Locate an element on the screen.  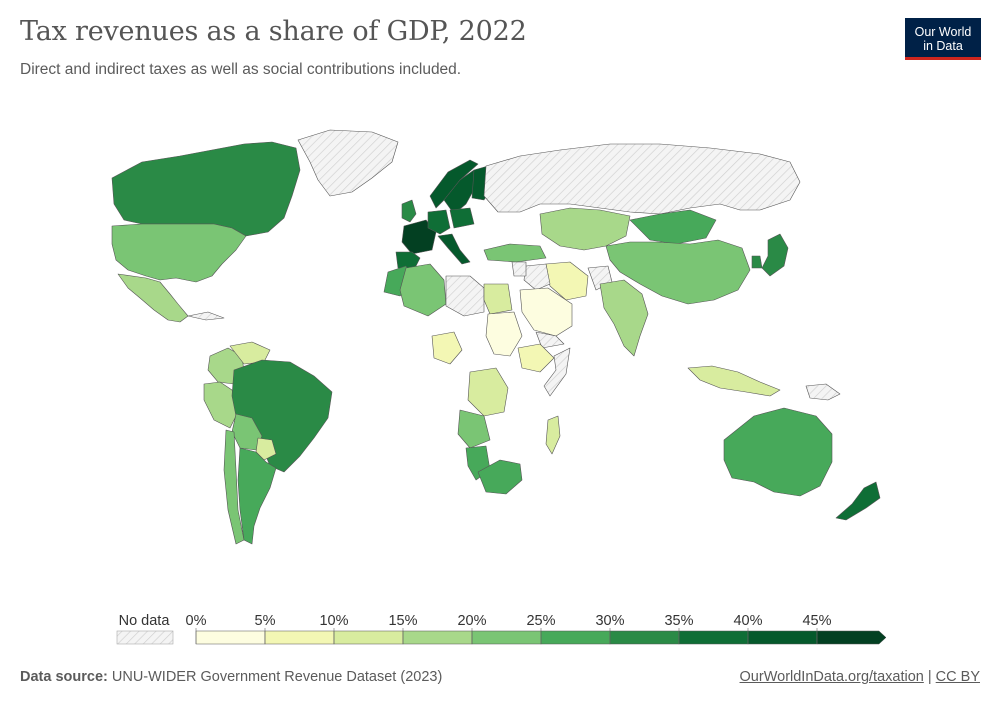
country-mongolia is located at coordinates (673, 227).